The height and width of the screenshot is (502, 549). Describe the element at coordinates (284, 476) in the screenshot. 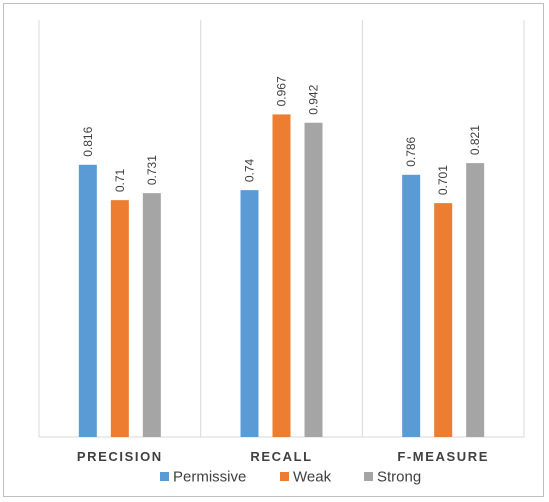

I see `legend-swatch-weak` at that location.